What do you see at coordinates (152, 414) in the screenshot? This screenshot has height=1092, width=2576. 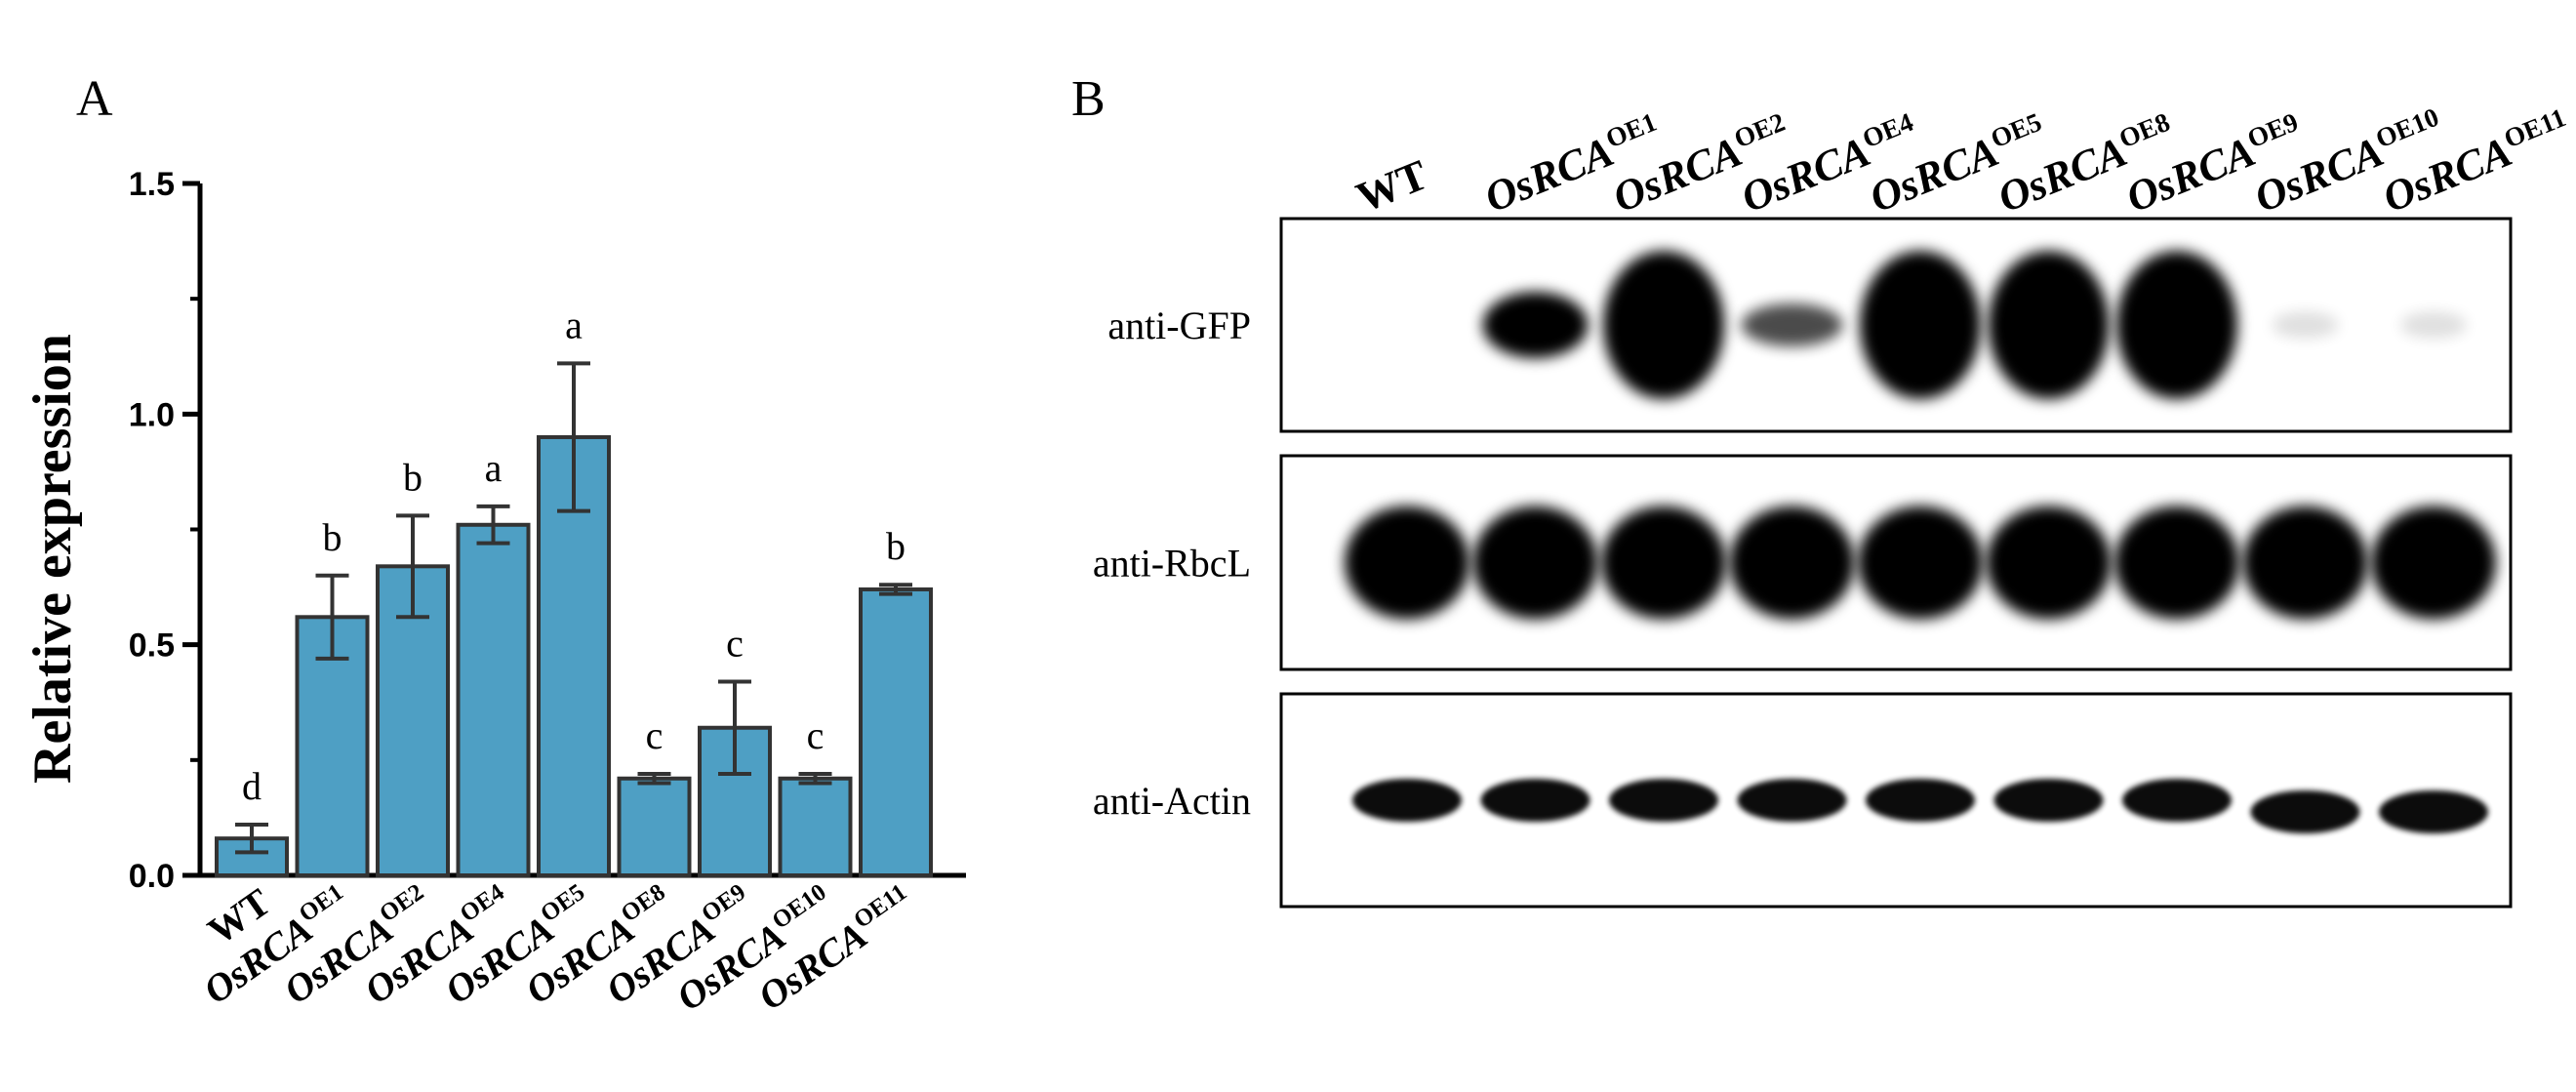 I see `y-tick-label: 1.0` at bounding box center [152, 414].